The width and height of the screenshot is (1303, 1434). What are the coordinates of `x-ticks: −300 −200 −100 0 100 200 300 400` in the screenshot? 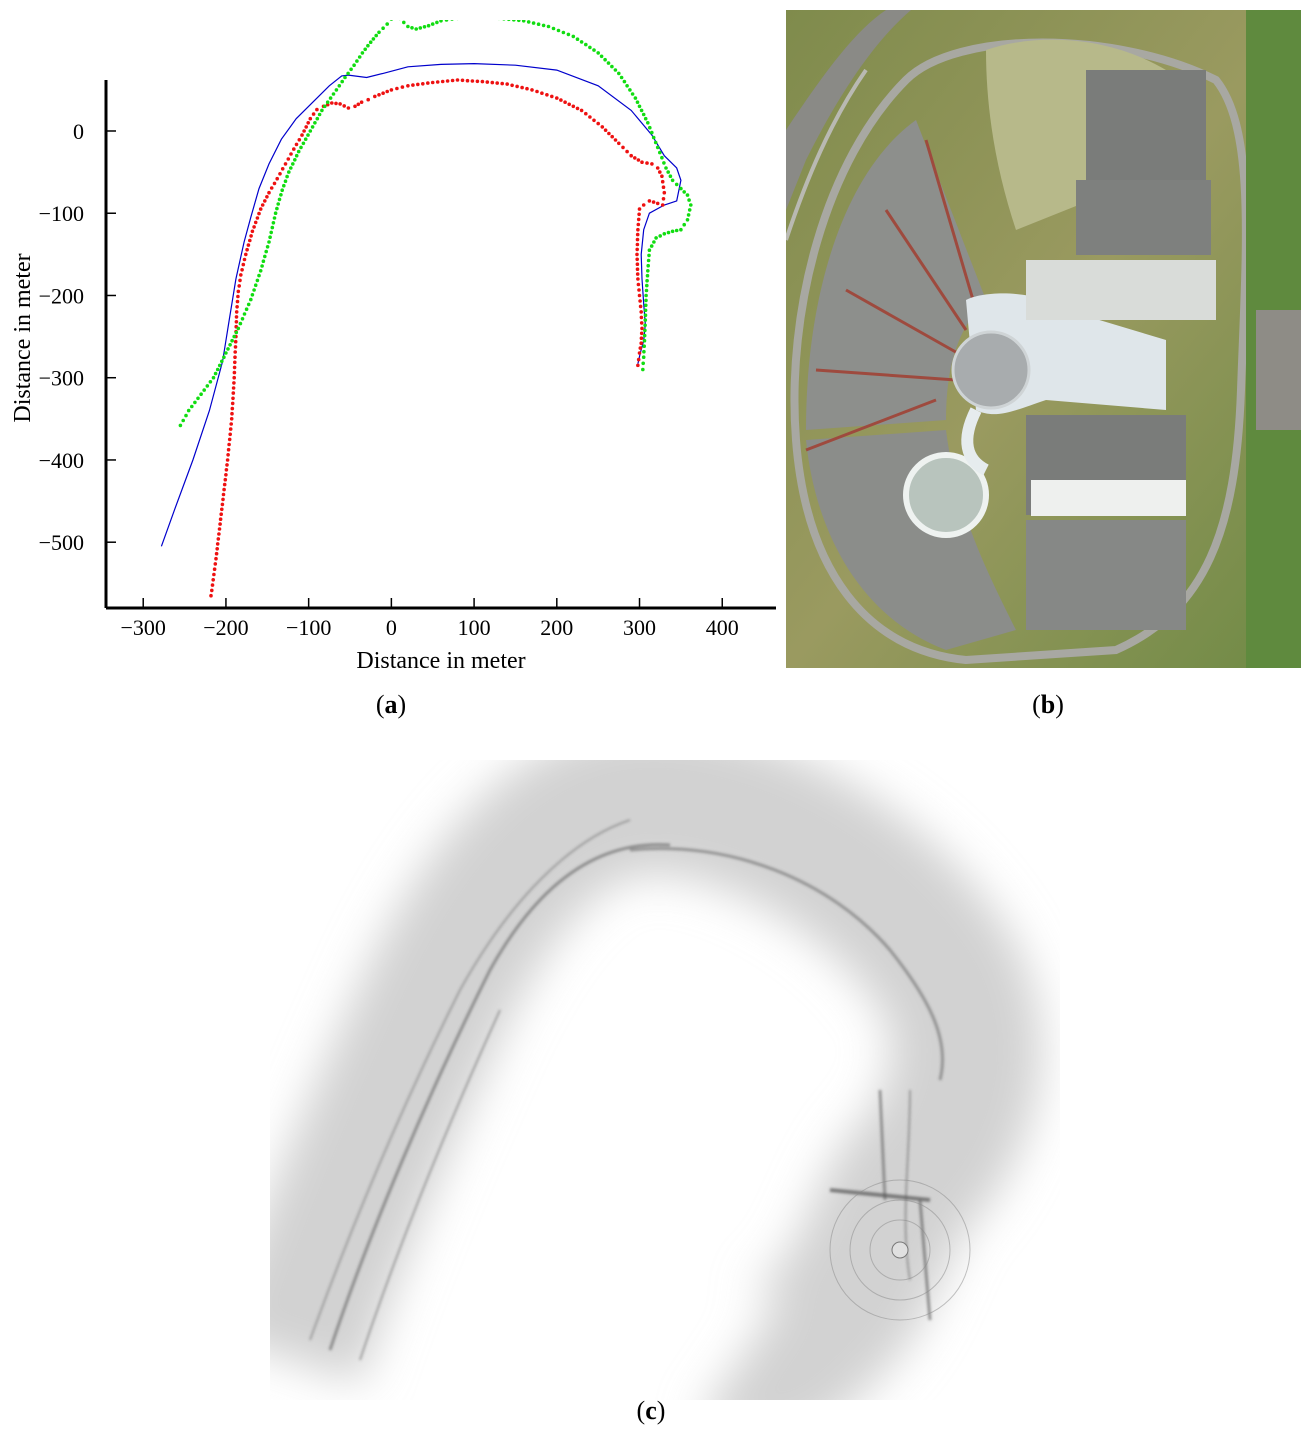 It's located at (430, 619).